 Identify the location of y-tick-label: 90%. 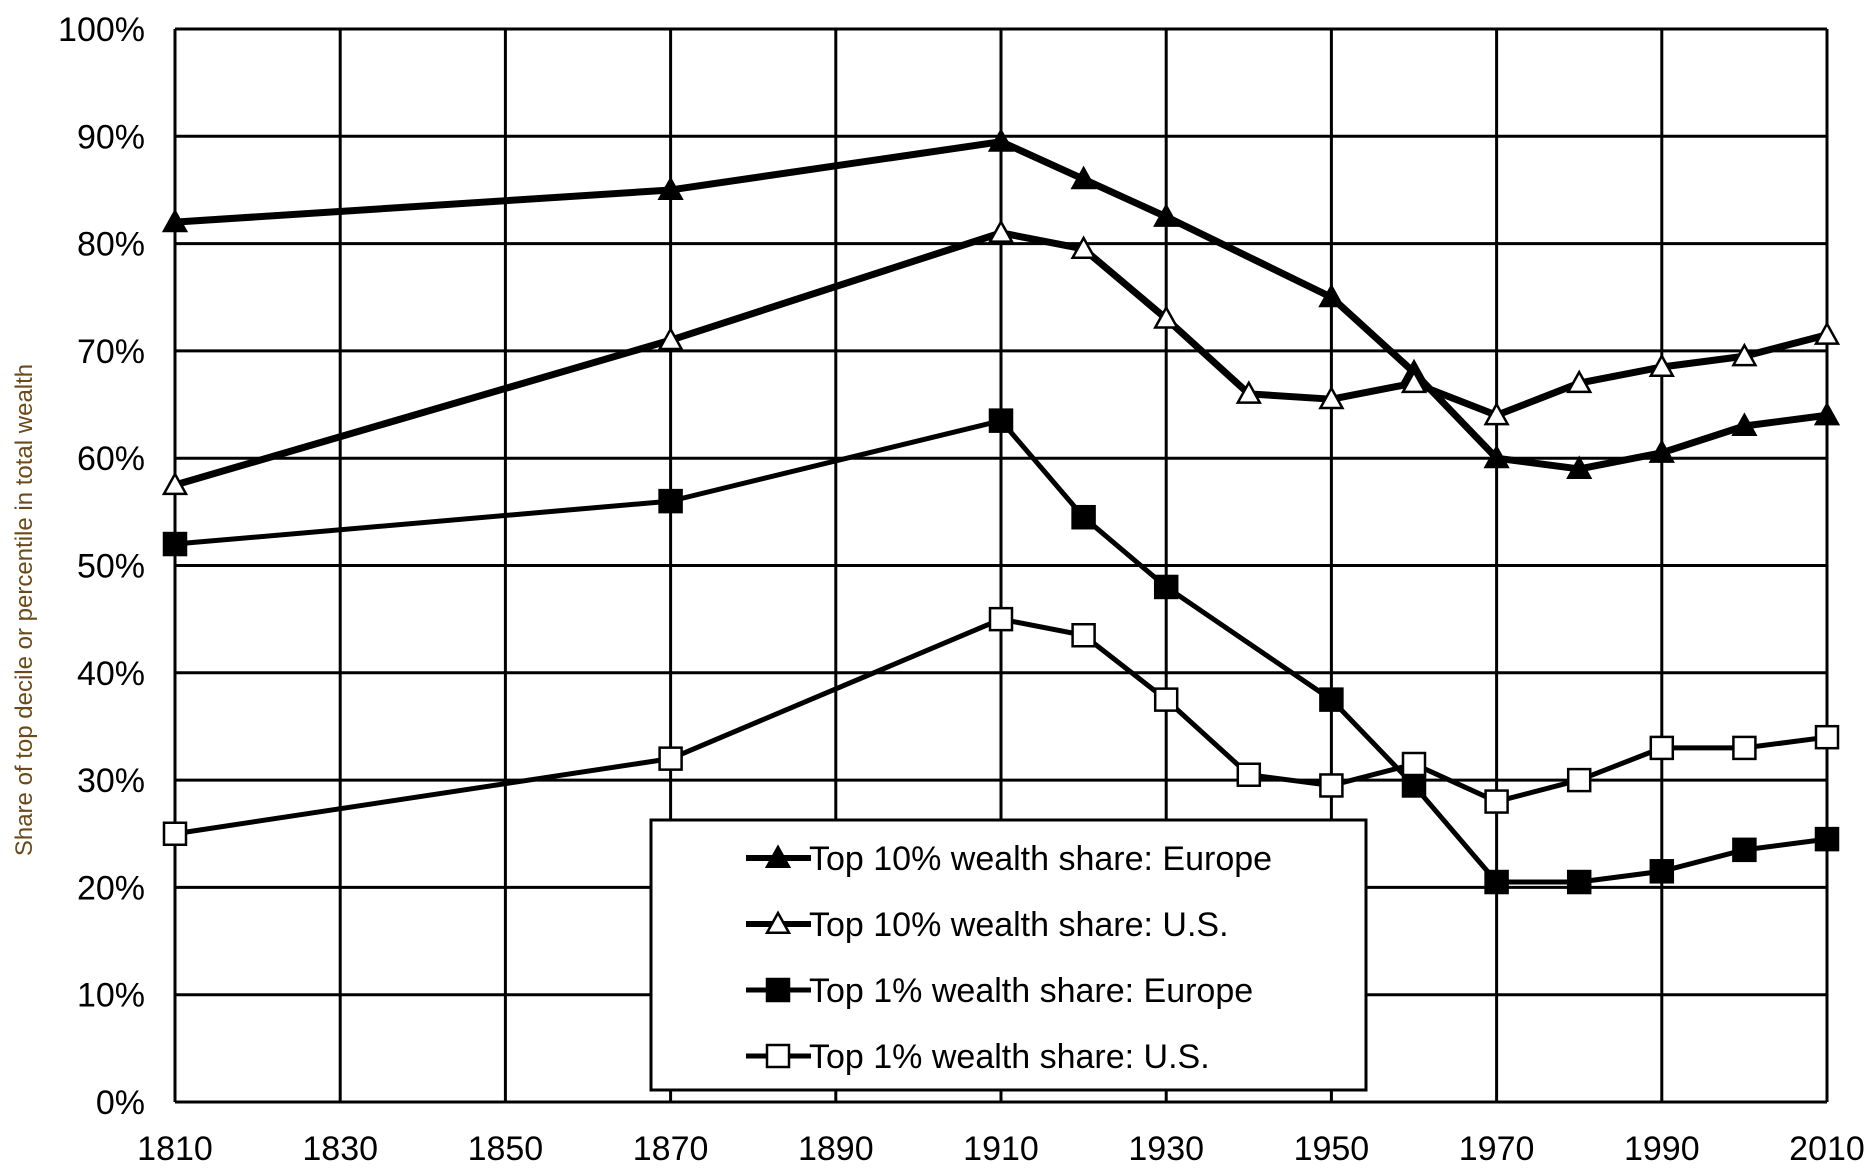
(111, 137).